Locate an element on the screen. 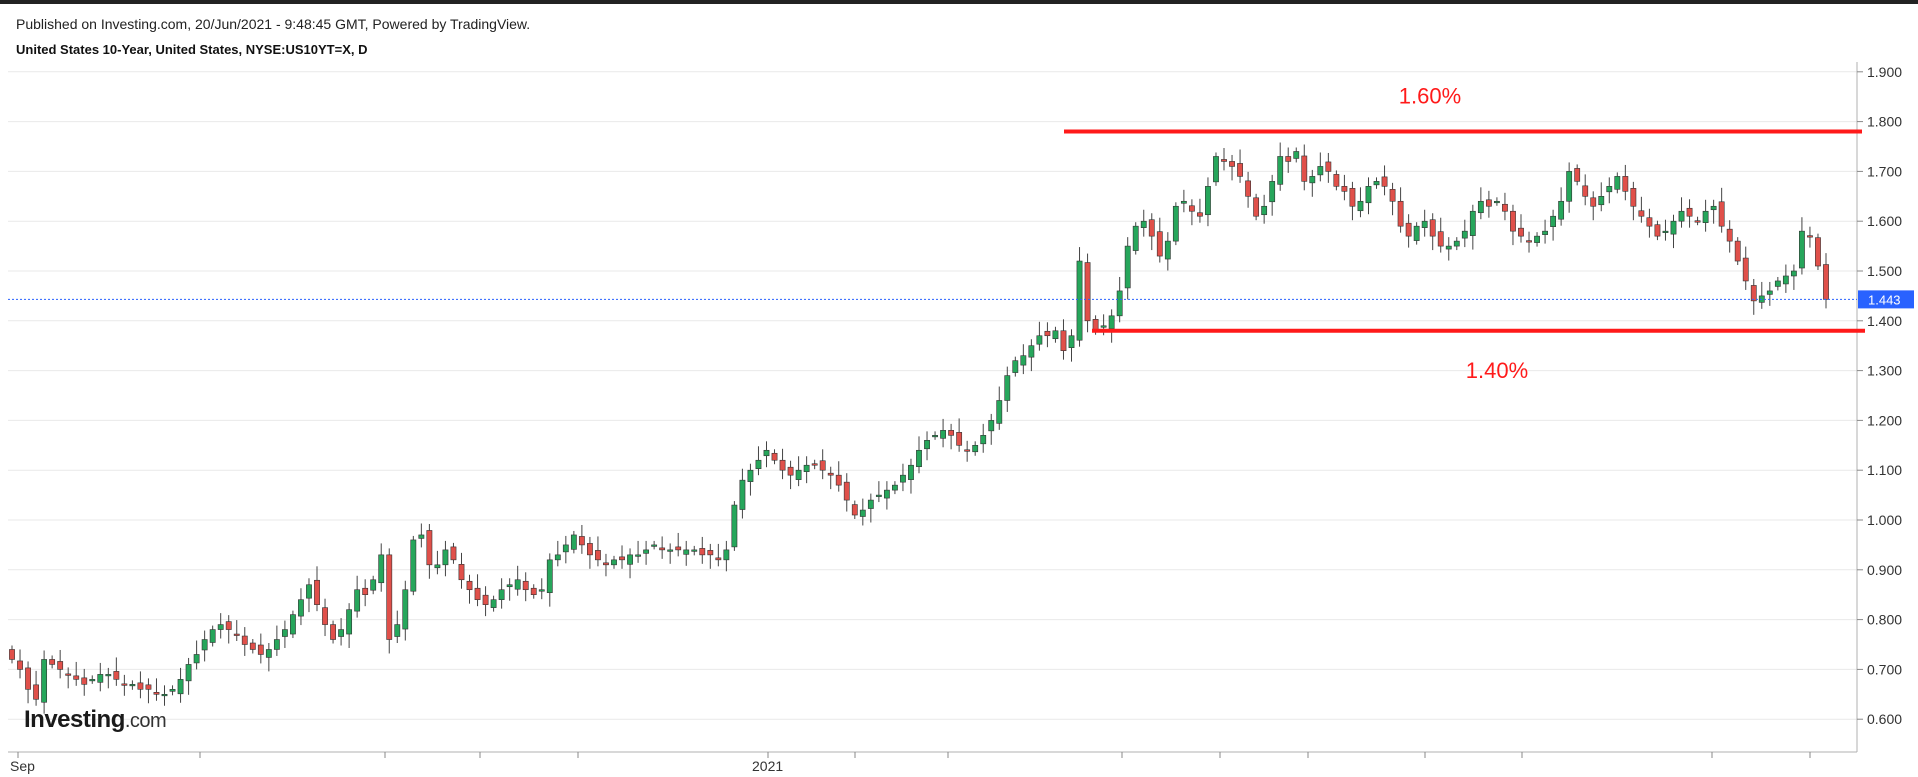 This screenshot has width=1918, height=777. y-tick-label: 1.400 is located at coordinates (1884, 321).